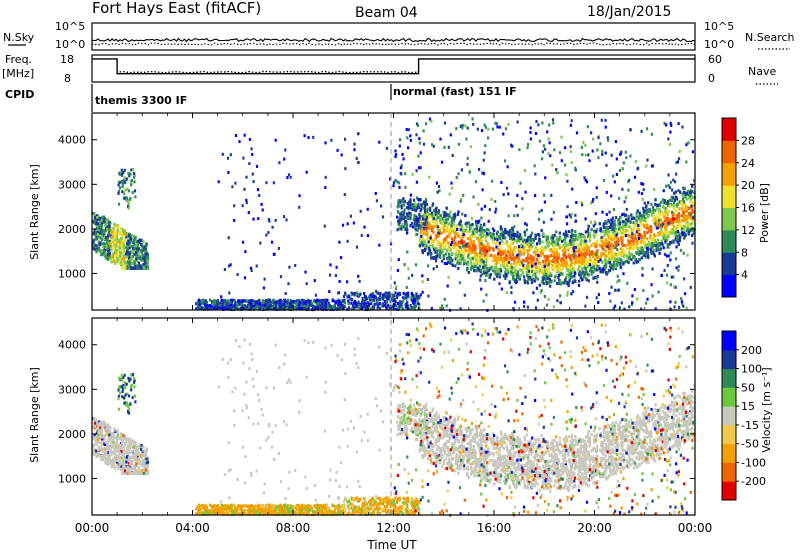 The width and height of the screenshot is (800, 558). Describe the element at coordinates (70, 44) in the screenshot. I see `nsky-tick-low: 10^0` at that location.